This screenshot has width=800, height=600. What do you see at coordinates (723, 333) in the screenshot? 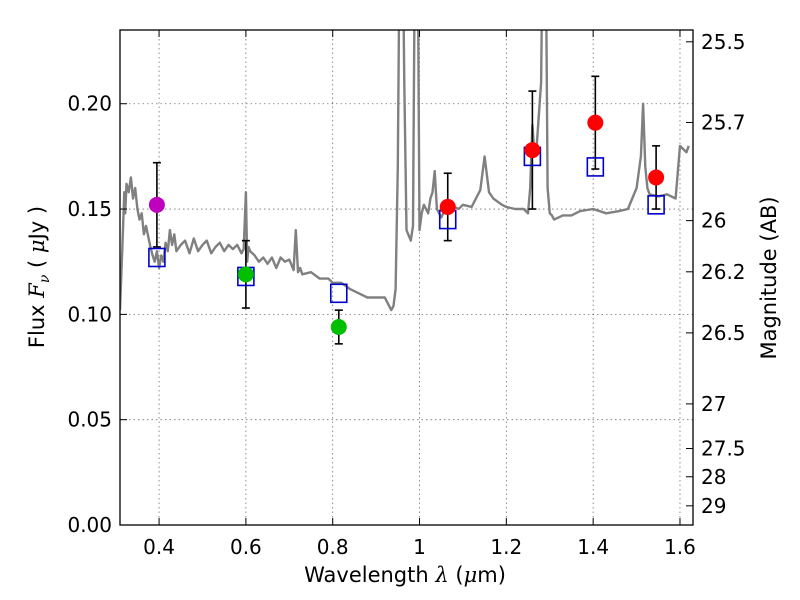
I see `y2-tick-label: 26.5` at bounding box center [723, 333].